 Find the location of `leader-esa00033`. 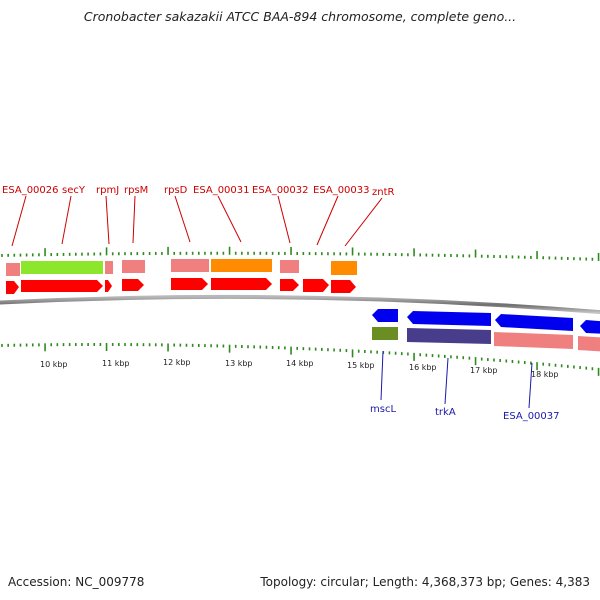

leader-esa00033 is located at coordinates (327, 220).